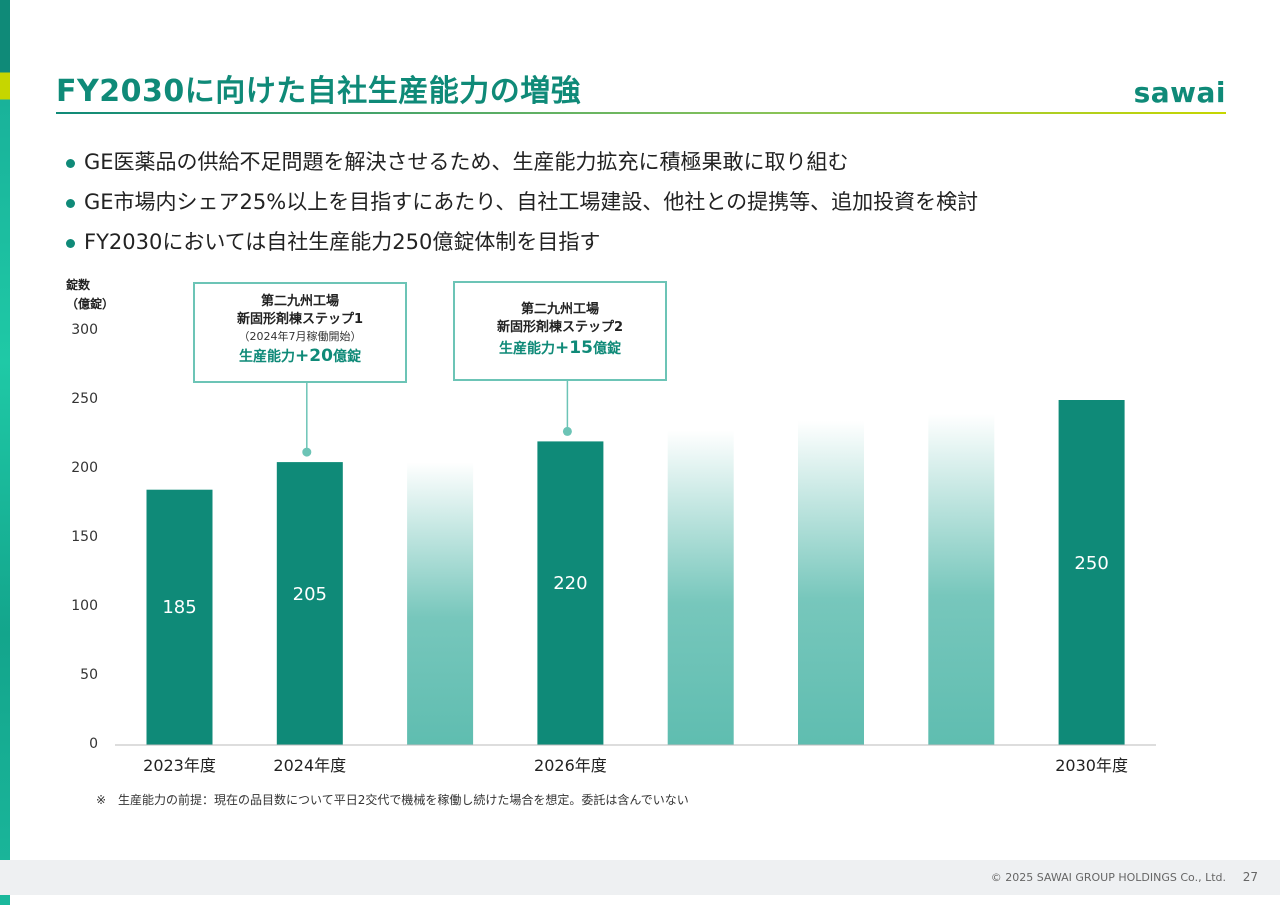 This screenshot has width=1280, height=905. I want to click on bullet-item: GE医薬品の供給不足問題を解決させるため、生産能力拡充に積極果敢に取り組む, so click(522, 162).